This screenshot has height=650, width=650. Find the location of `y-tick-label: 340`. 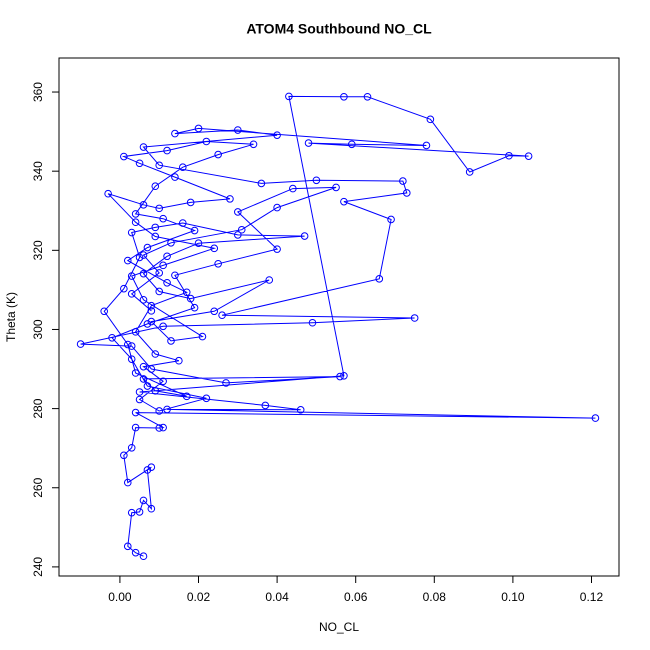

y-tick-label: 340 is located at coordinates (38, 171).